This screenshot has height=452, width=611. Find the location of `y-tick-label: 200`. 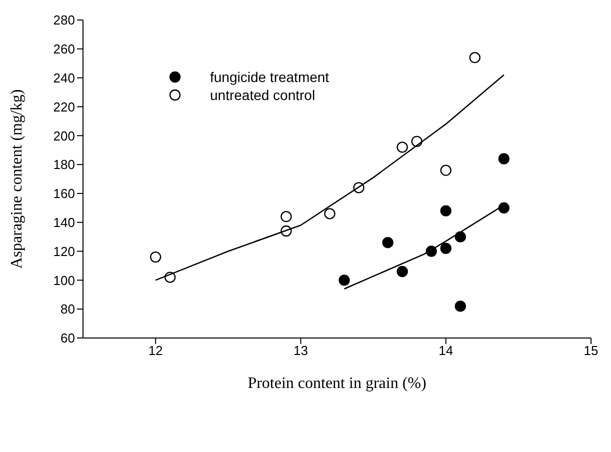

y-tick-label: 200 is located at coordinates (64, 136).